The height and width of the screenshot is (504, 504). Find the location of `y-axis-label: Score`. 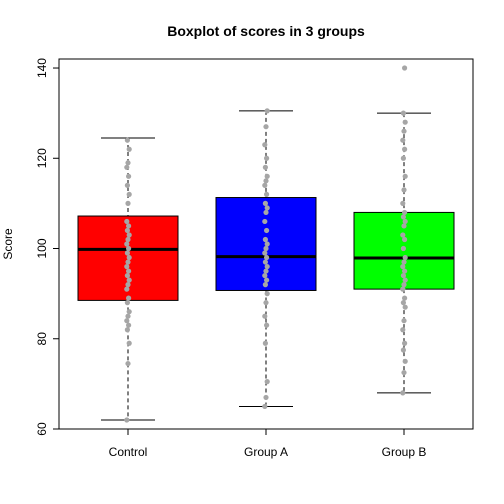

y-axis-label: Score is located at coordinates (8, 244).